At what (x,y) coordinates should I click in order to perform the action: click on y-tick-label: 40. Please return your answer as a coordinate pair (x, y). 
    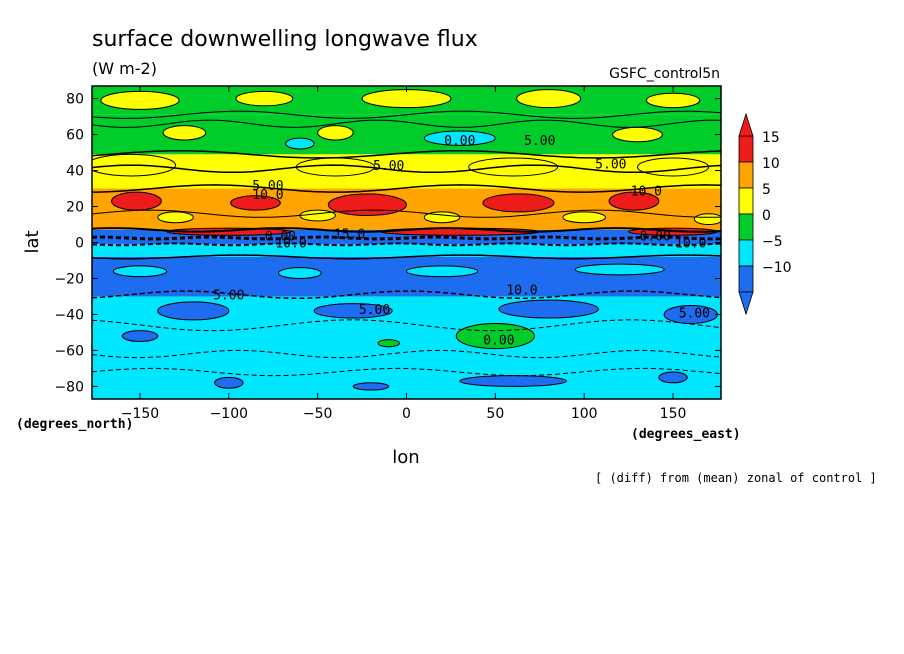
    Looking at the image, I should click on (75, 172).